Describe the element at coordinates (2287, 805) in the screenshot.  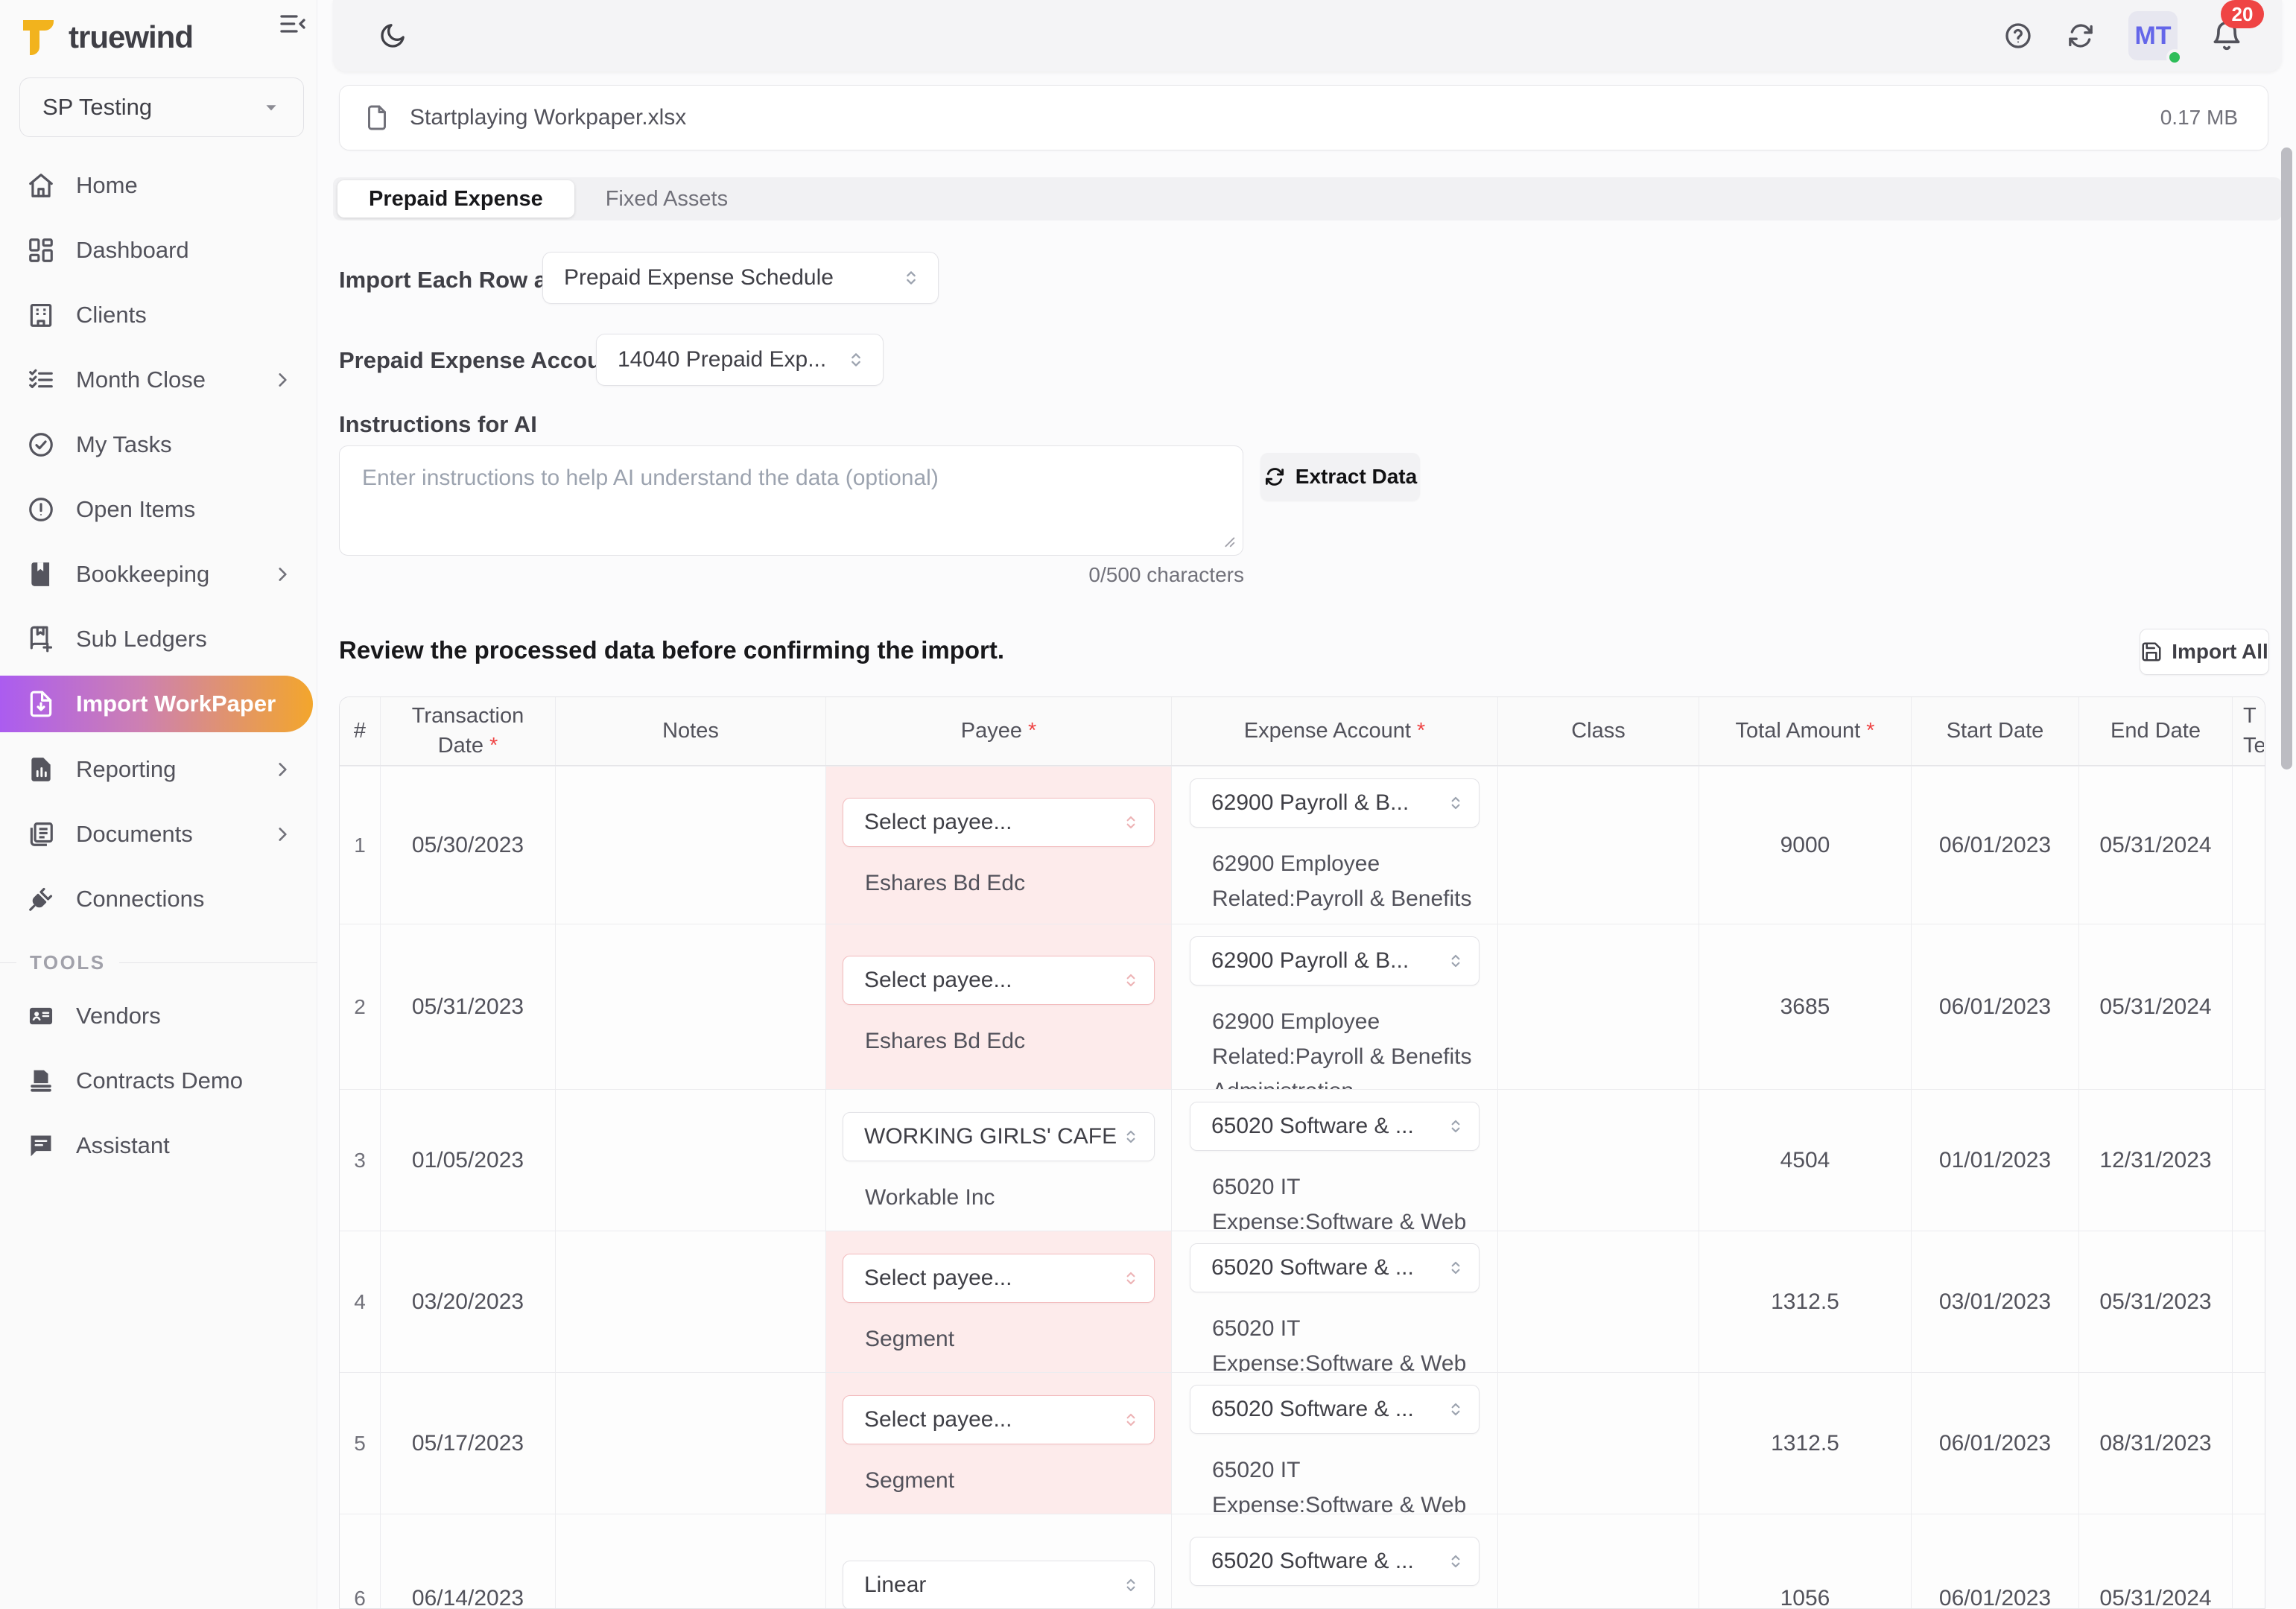
I see `page-scrollbar` at that location.